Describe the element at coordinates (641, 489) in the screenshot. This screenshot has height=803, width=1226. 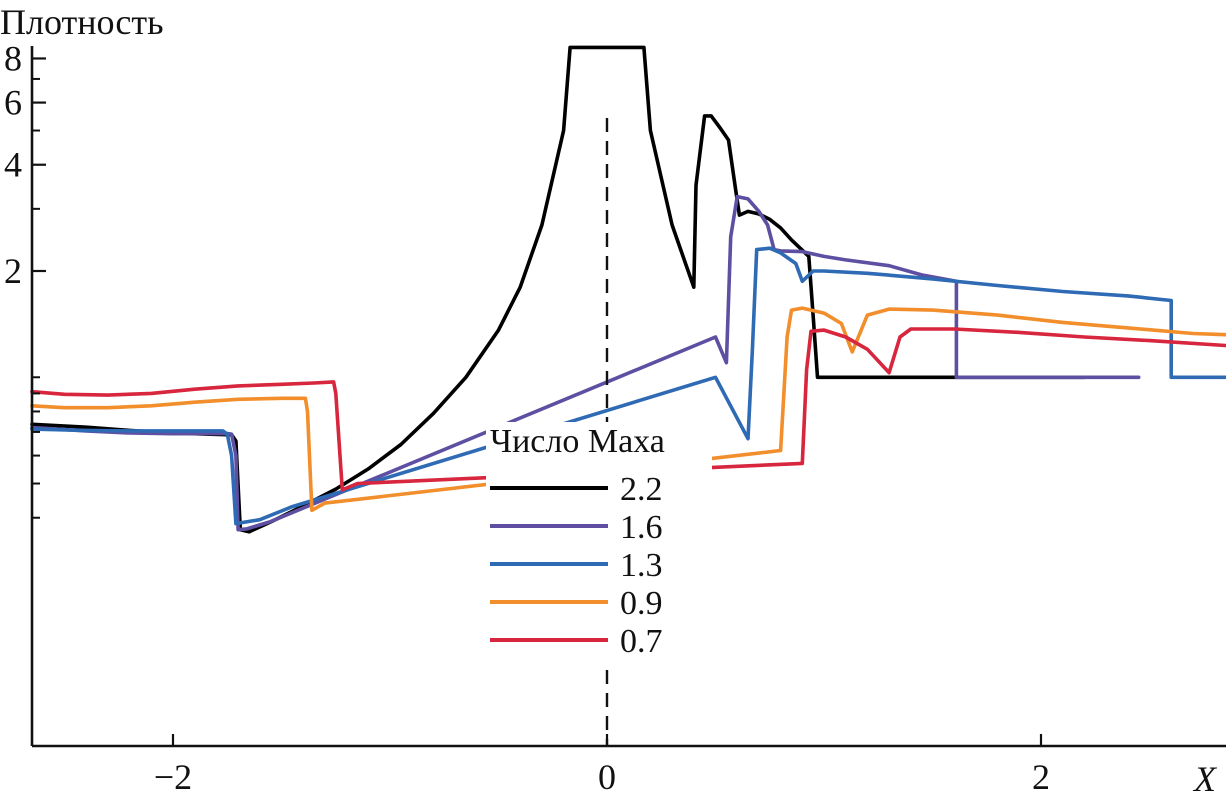
I see `legend-label-mach-2-2: 2.2` at that location.